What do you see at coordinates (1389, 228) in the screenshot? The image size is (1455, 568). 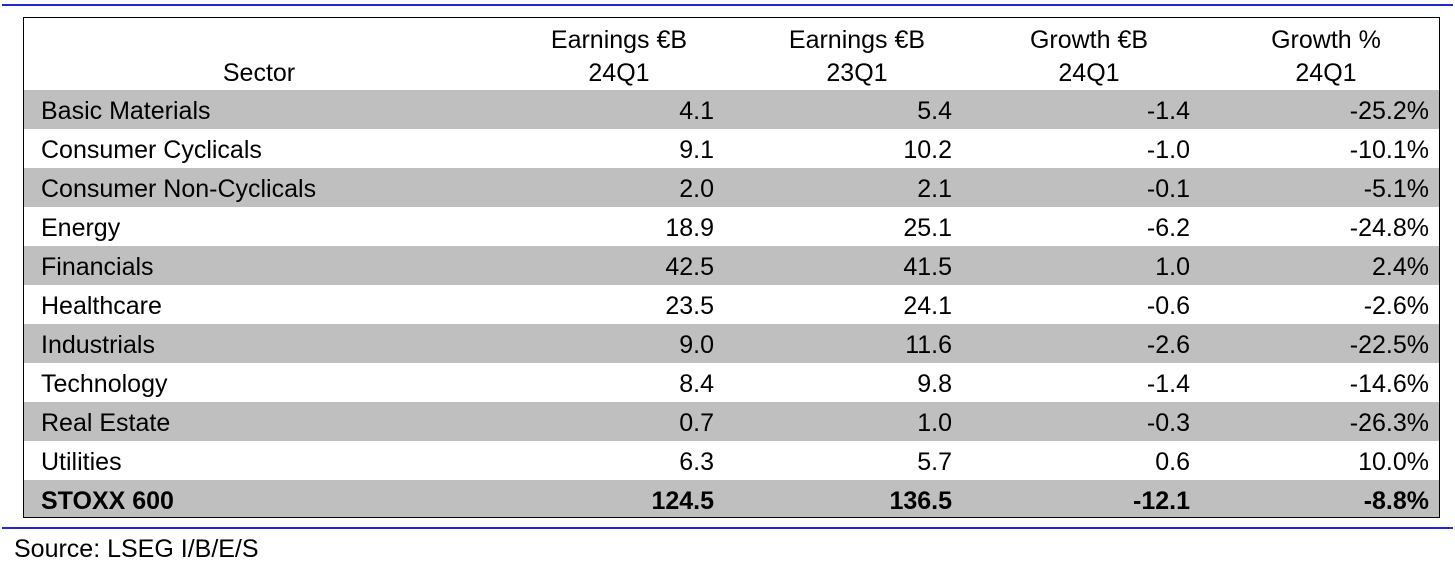 I see `growth-pct-cell: -24.8%` at bounding box center [1389, 228].